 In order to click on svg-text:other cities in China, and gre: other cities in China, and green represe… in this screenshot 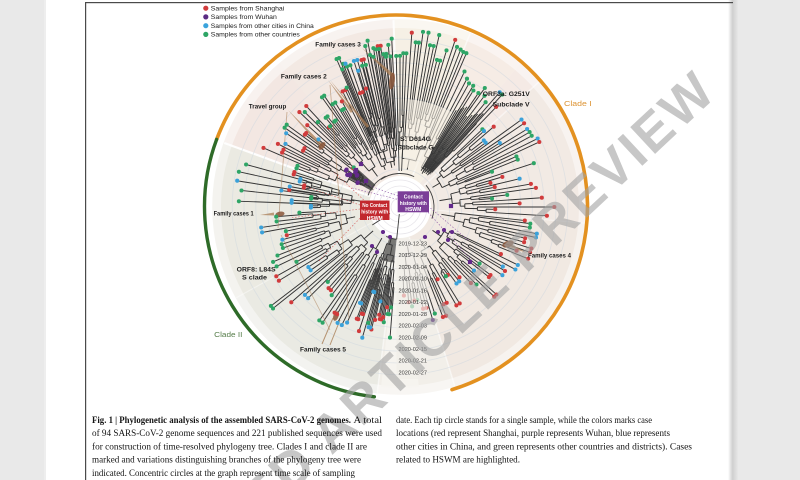, I will do `click(544, 446)`.